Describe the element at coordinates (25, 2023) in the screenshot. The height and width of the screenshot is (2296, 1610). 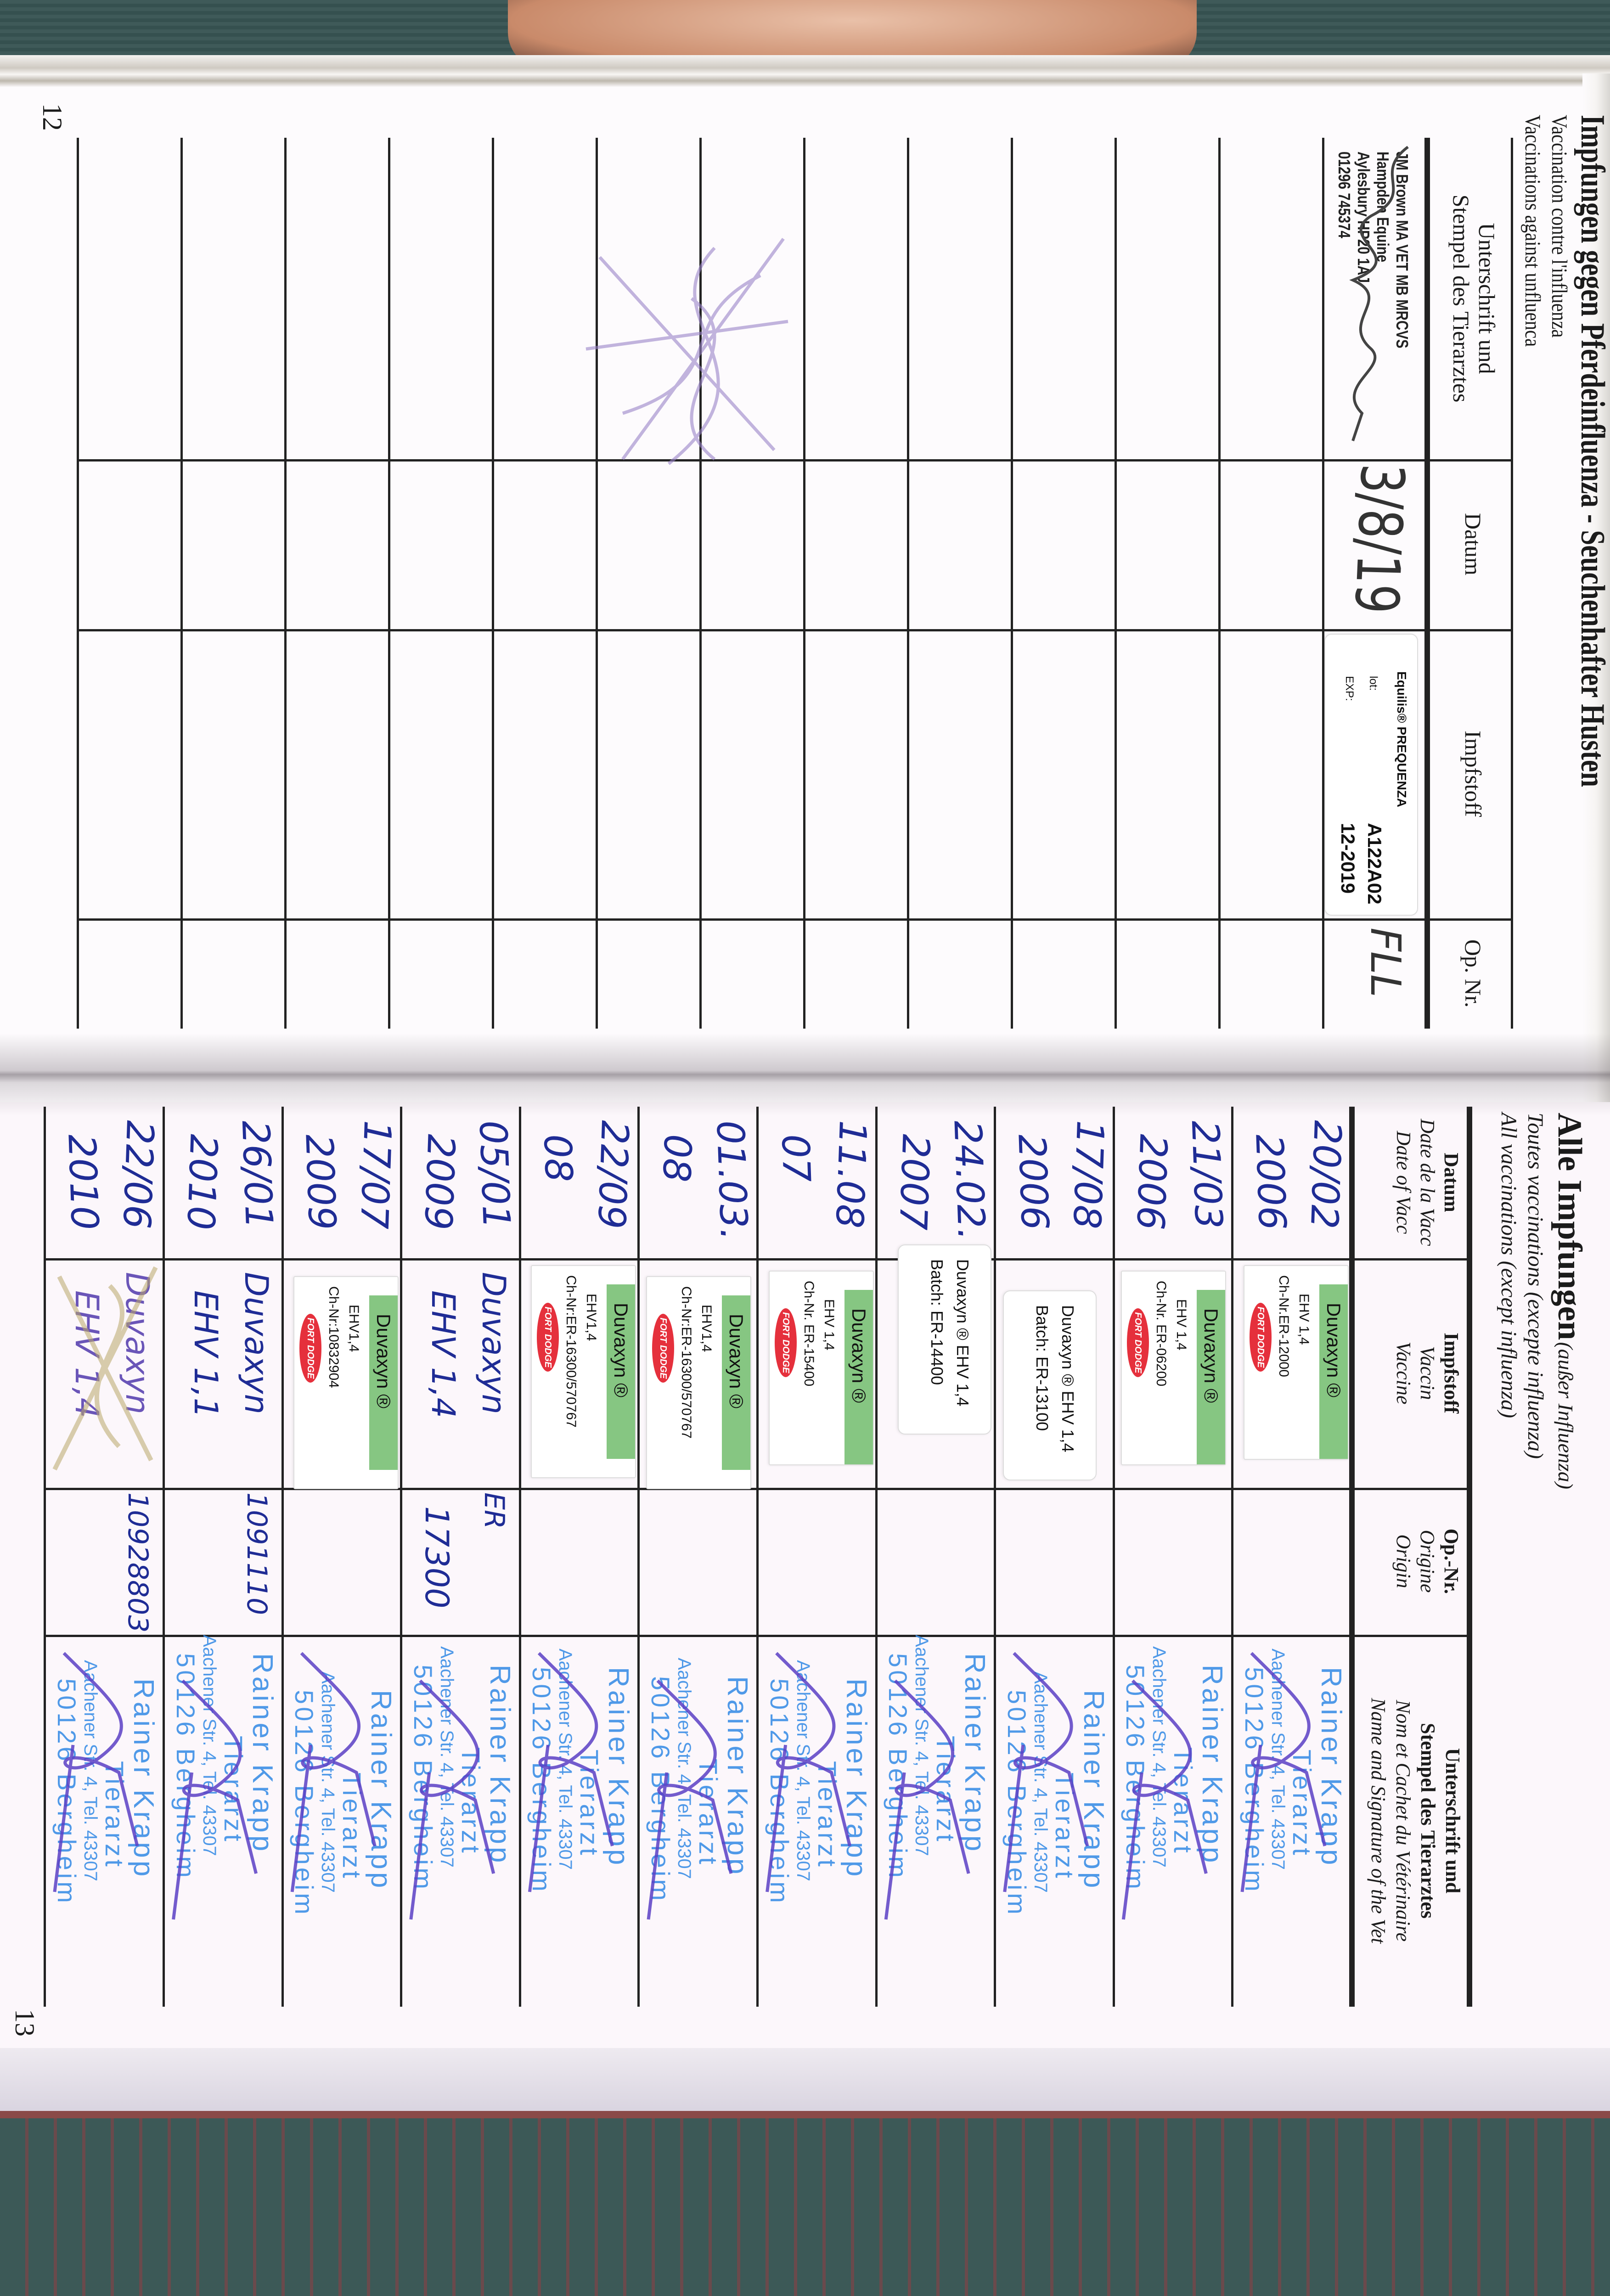
I see `page-number-right: 13` at that location.